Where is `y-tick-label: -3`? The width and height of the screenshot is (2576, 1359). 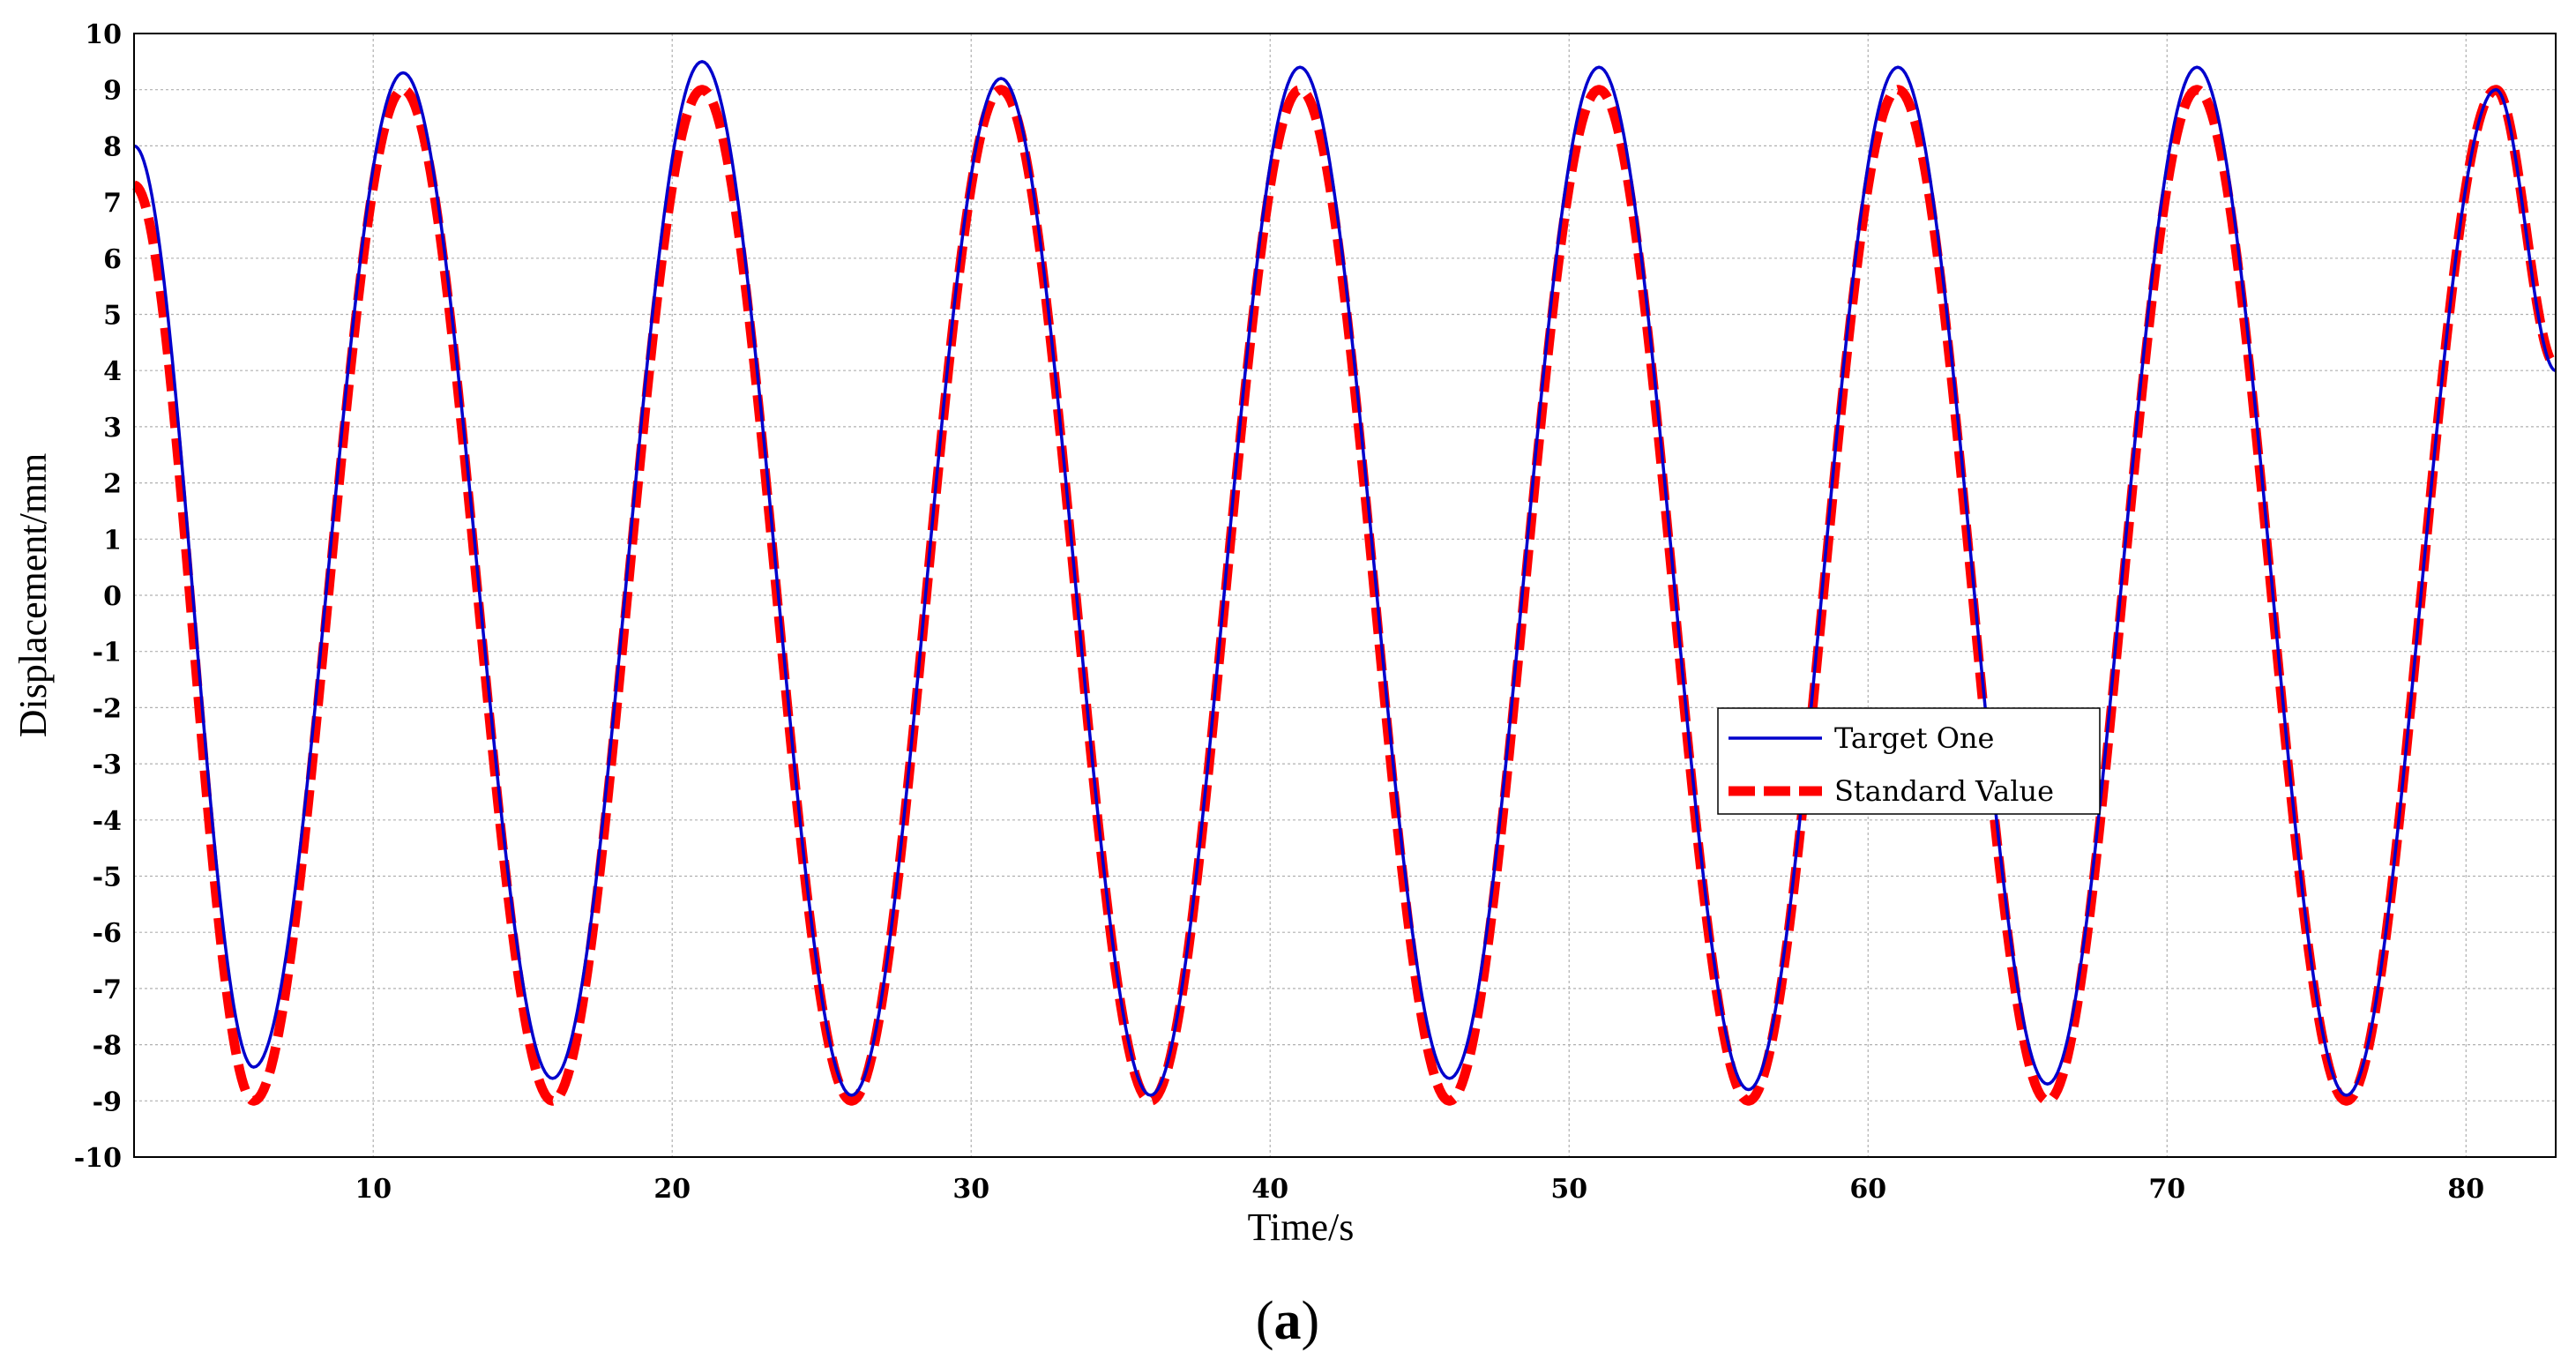 y-tick-label: -3 is located at coordinates (107, 765).